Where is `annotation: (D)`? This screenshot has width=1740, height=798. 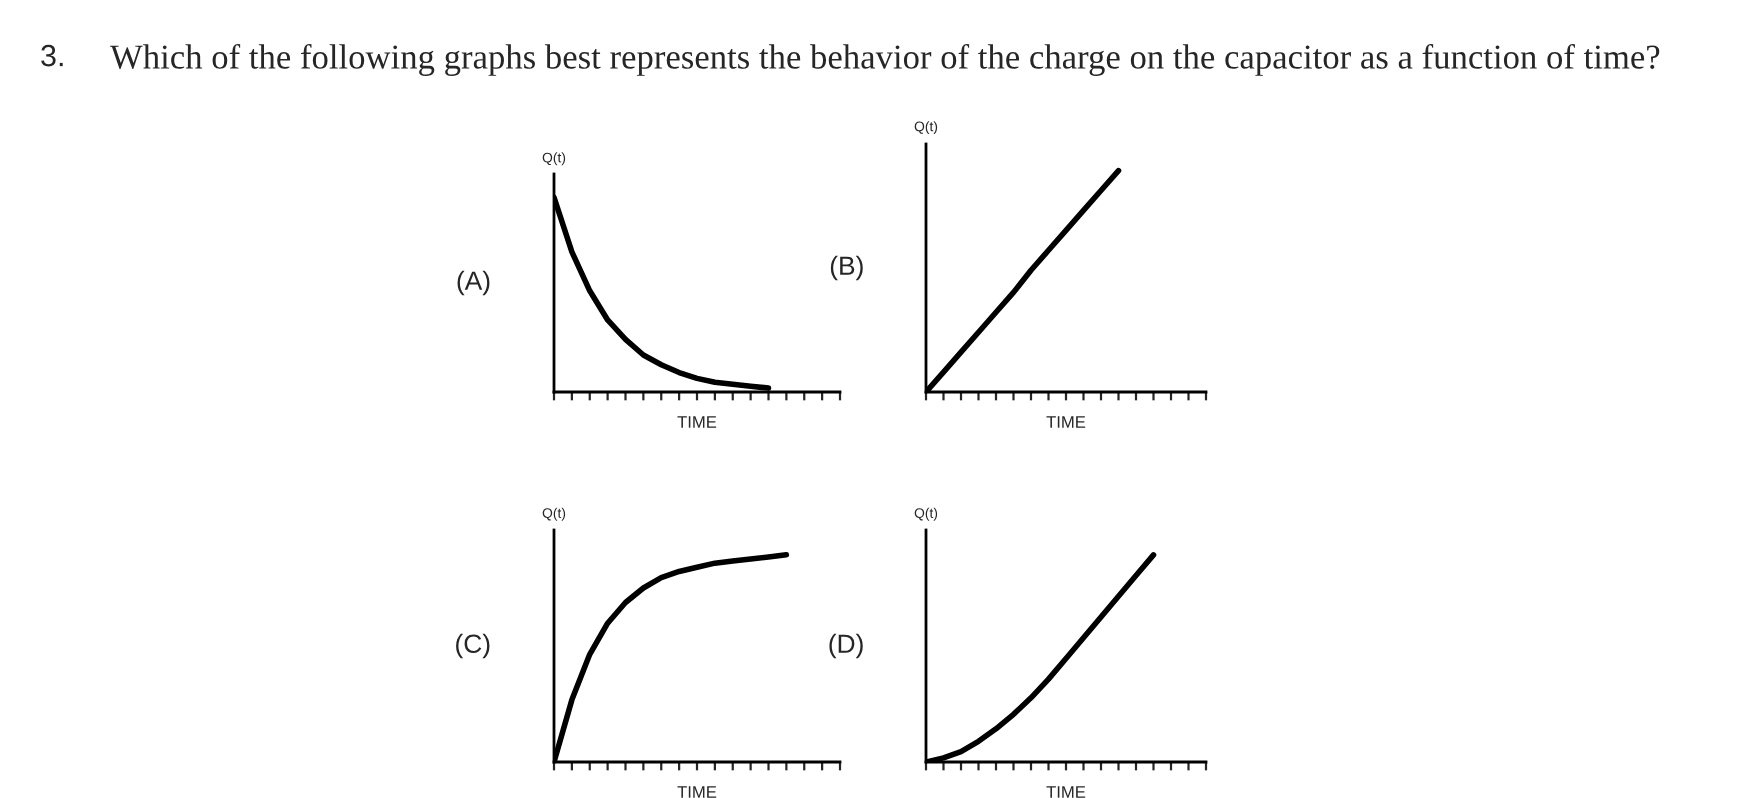
annotation: (D) is located at coordinates (846, 646).